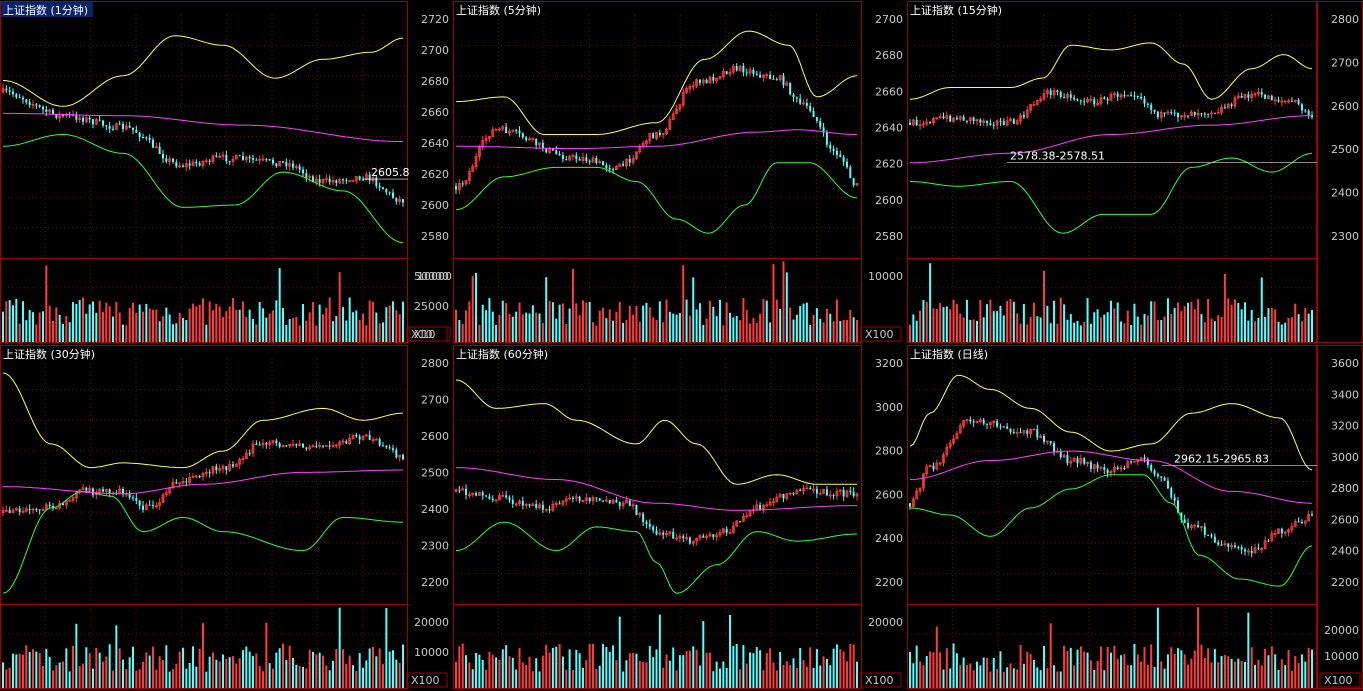 The width and height of the screenshot is (1363, 691). Describe the element at coordinates (431, 622) in the screenshot. I see `volume-tick: 20000` at that location.